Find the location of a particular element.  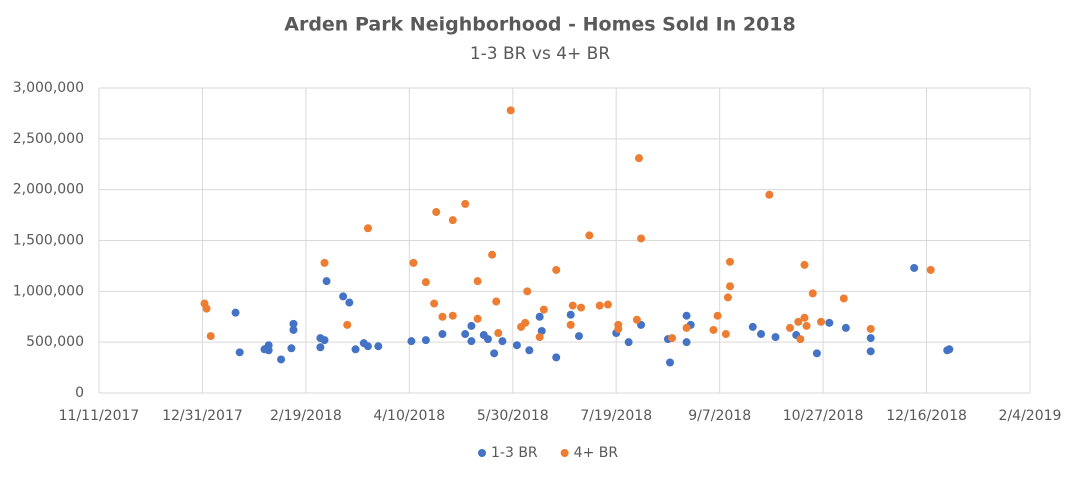

x-tick-label: 12/16/2018 is located at coordinates (926, 416).